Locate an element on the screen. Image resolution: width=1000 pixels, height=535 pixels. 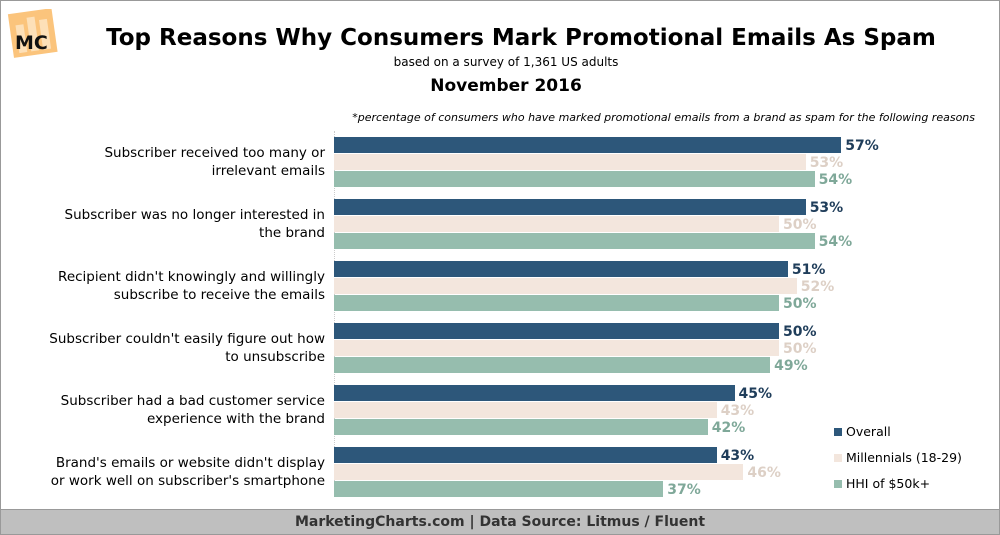
legend-item: HHI of $50k+ is located at coordinates (882, 483).